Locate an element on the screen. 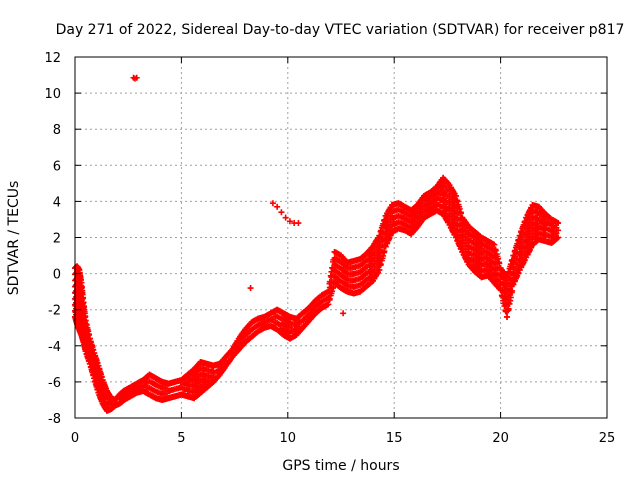  y-tick-label: 12 is located at coordinates (52, 58).